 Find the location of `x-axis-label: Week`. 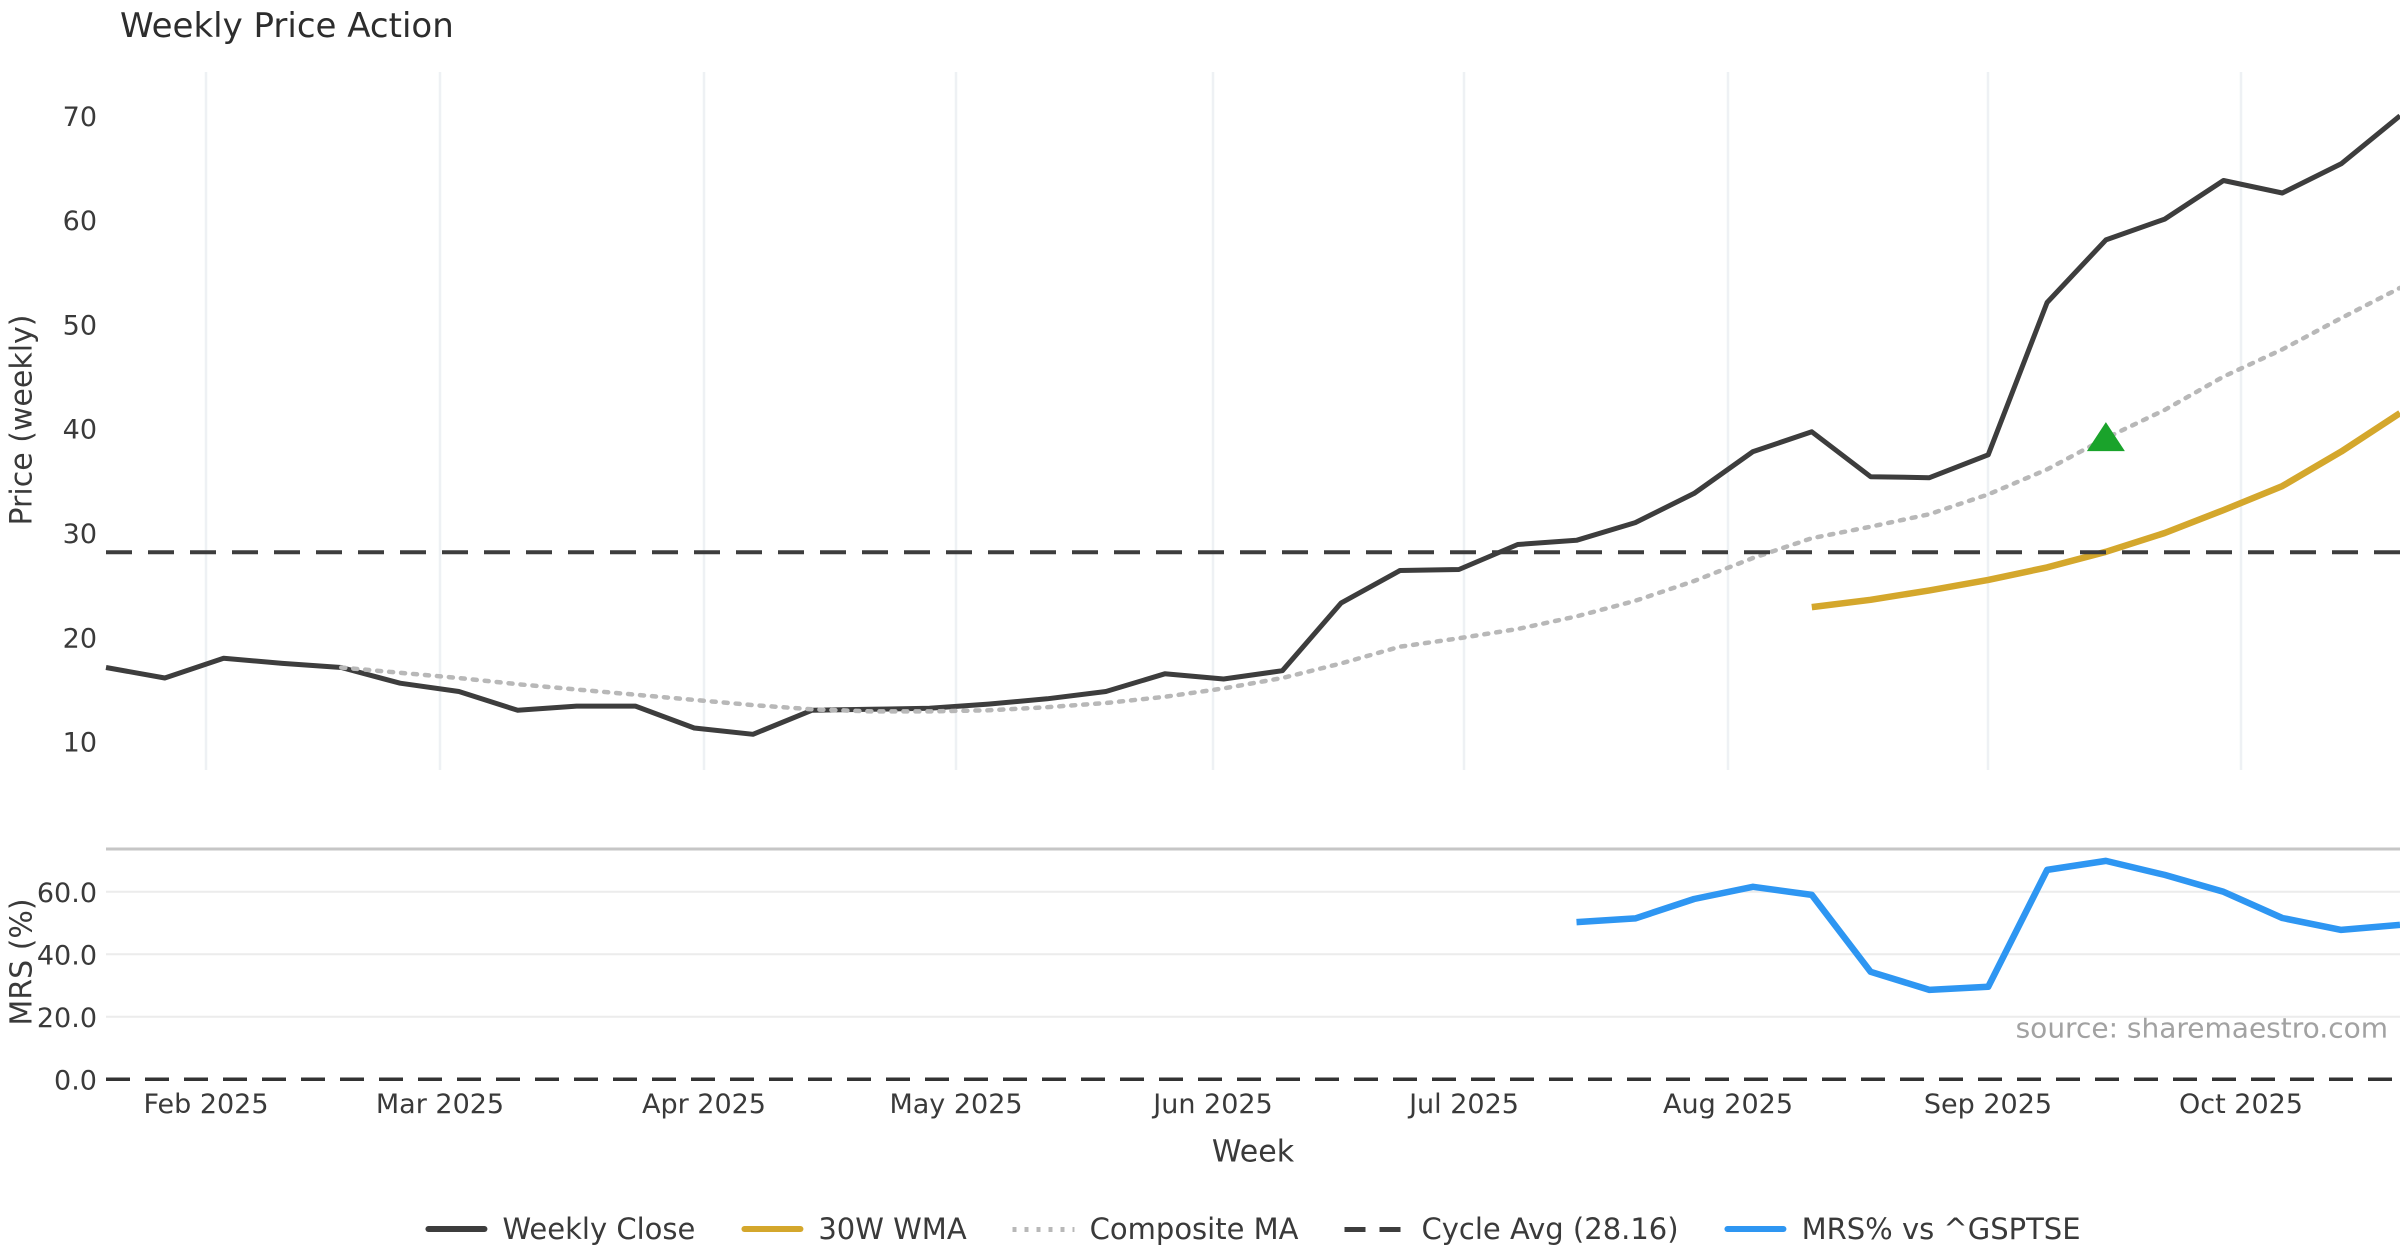

x-axis-label: Week is located at coordinates (1253, 1152).